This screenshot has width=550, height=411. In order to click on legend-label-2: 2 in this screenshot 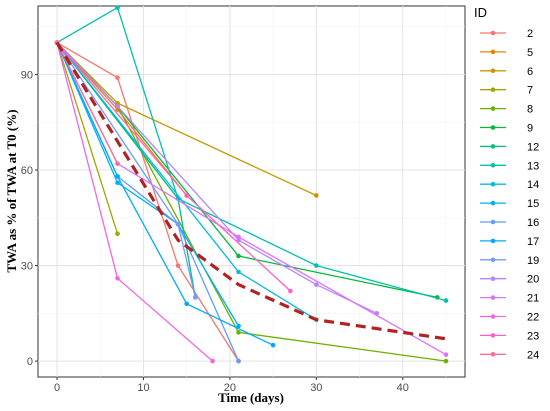, I will do `click(530, 34)`.